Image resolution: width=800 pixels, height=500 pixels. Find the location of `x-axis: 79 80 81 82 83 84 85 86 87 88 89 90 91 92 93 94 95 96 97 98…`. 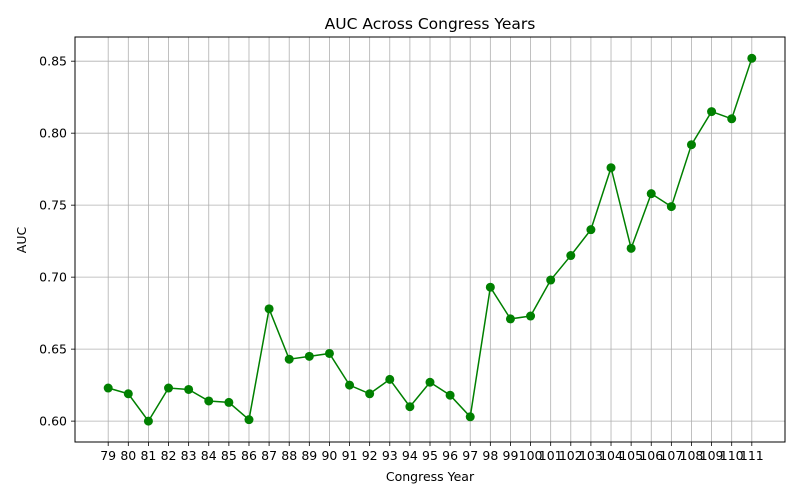

x-axis: 79 80 81 82 83 84 85 86 87 88 89 90 91 92 93 94 95 96 97 98… is located at coordinates (432, 452).